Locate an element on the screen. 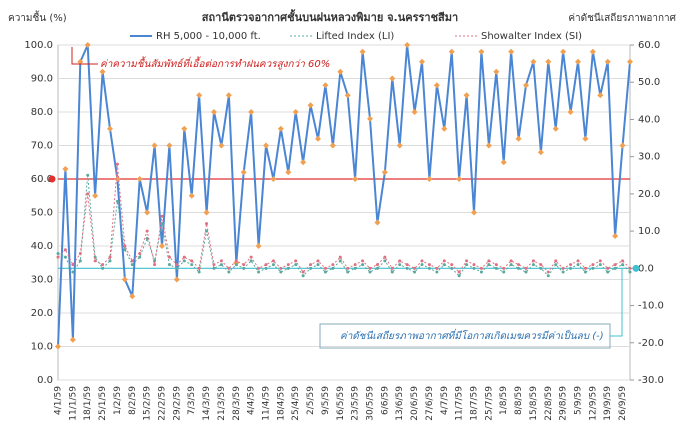  x-tick-label: 7/3/59 is located at coordinates (192, 400).